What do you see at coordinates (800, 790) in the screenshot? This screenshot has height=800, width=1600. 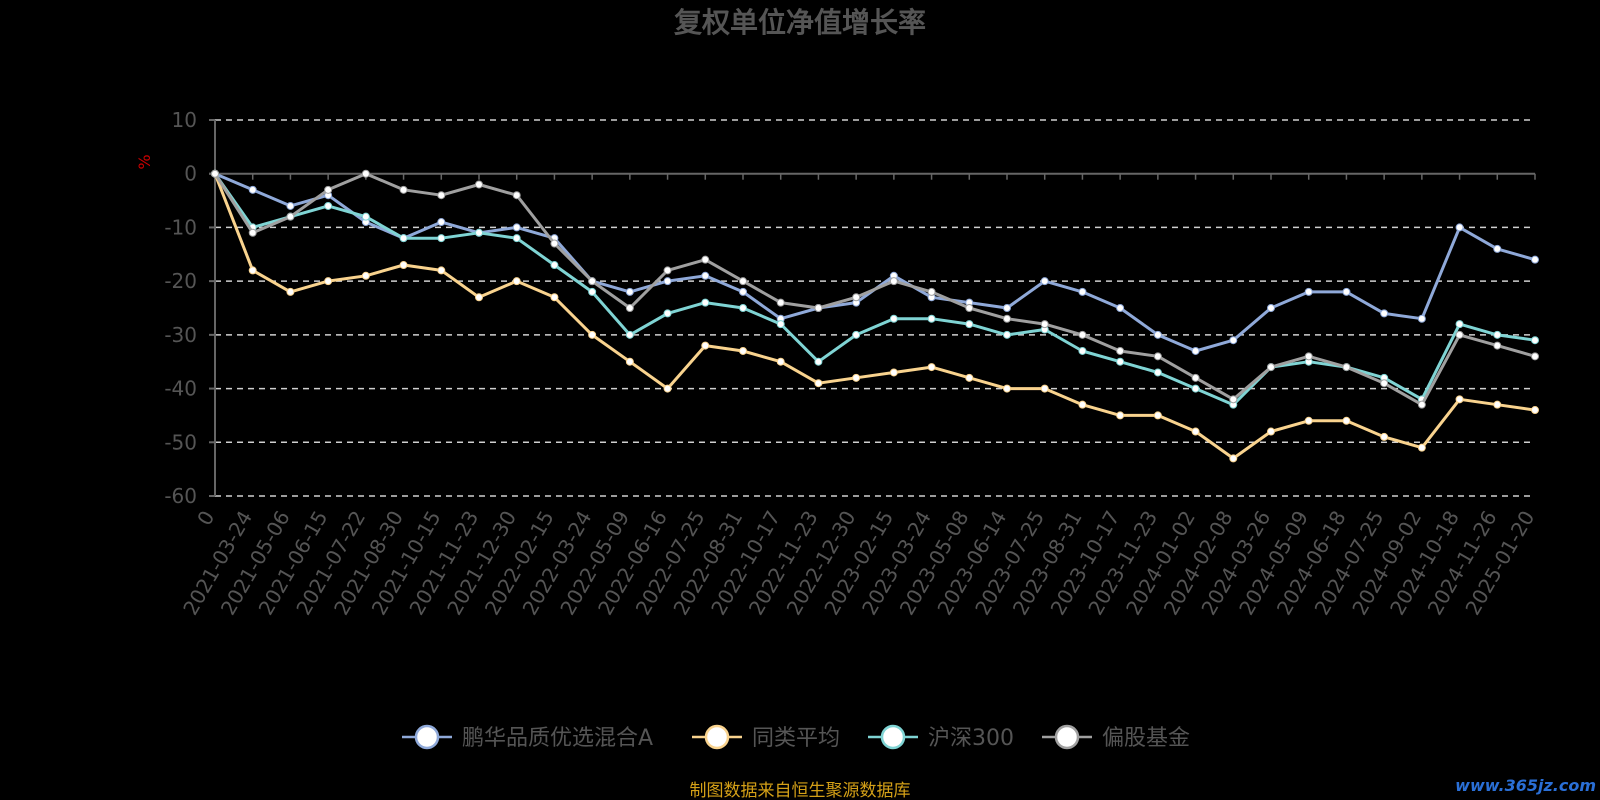 I see `source-note: 制图数据来自恒生聚源数据库` at bounding box center [800, 790].